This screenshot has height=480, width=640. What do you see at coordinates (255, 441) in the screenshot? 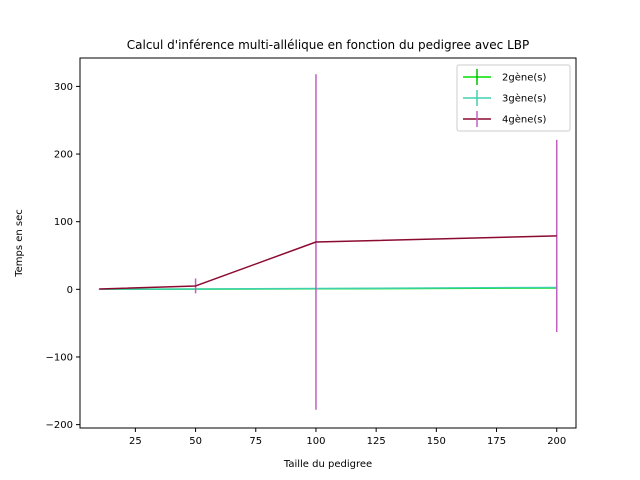
I see `x-tick-label: 75` at bounding box center [255, 441].